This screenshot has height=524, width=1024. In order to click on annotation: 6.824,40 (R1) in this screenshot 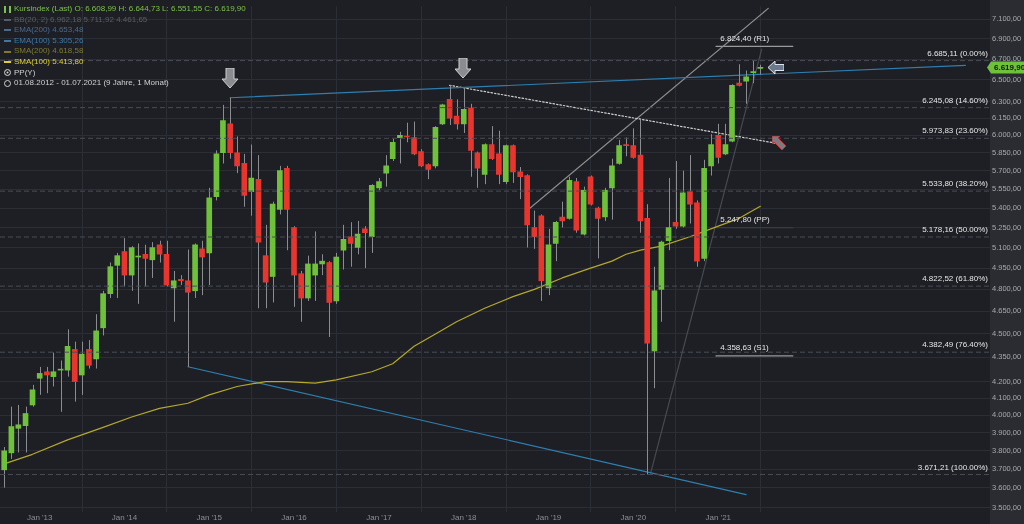, I will do `click(745, 38)`.